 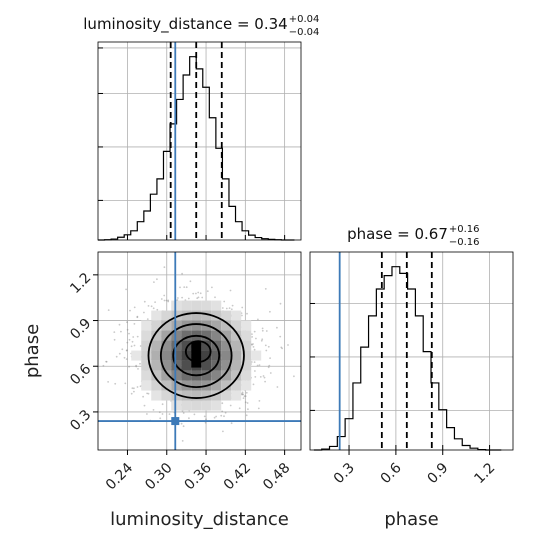 What do you see at coordinates (199, 519) in the screenshot?
I see `x-axis-label-luminosity-distance: luminosity_distance` at bounding box center [199, 519].